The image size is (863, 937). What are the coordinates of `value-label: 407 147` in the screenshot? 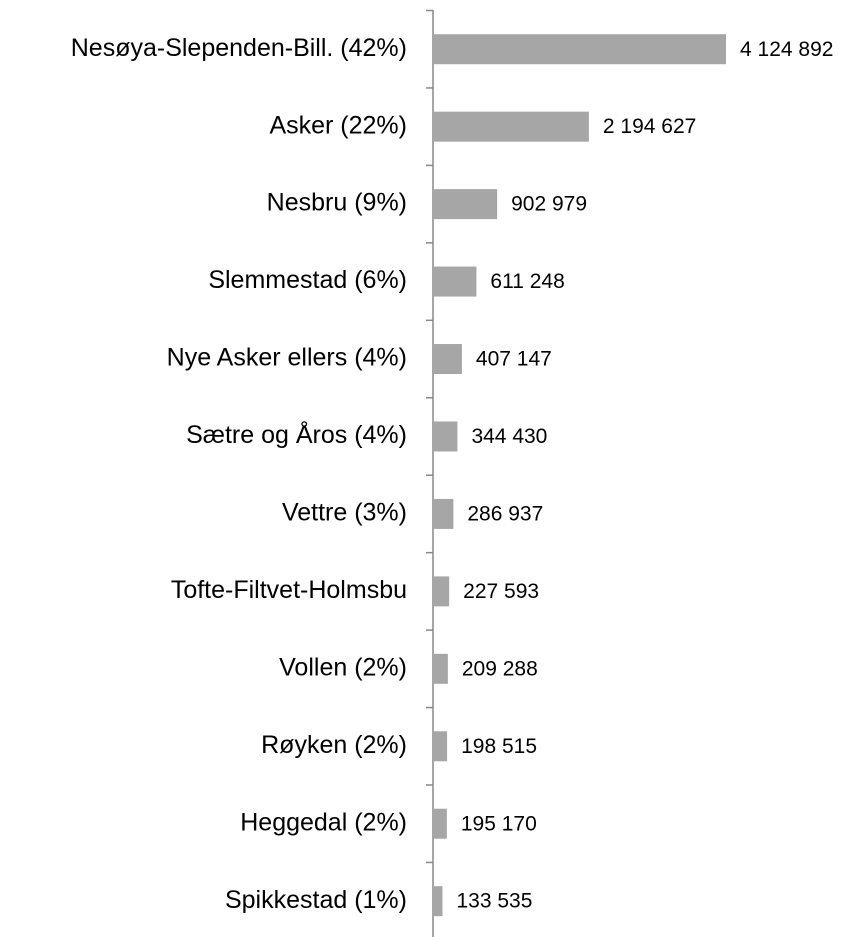 It's located at (514, 359).